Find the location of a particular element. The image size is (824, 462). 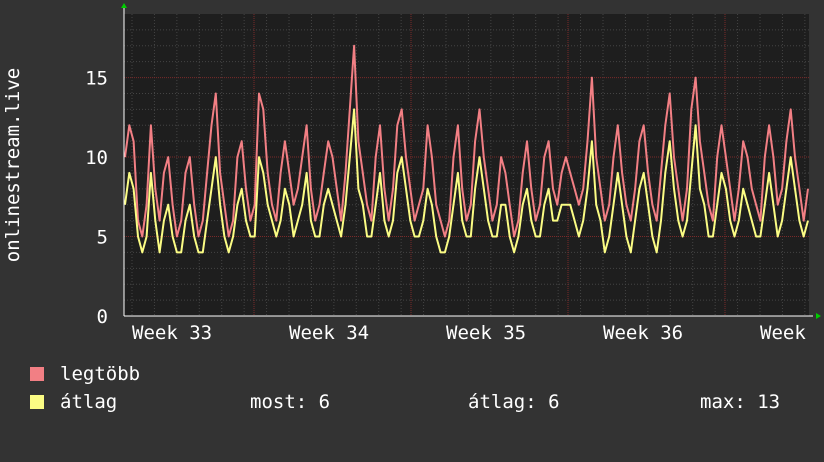

x-axis-arrow-icon is located at coordinates (818, 316).